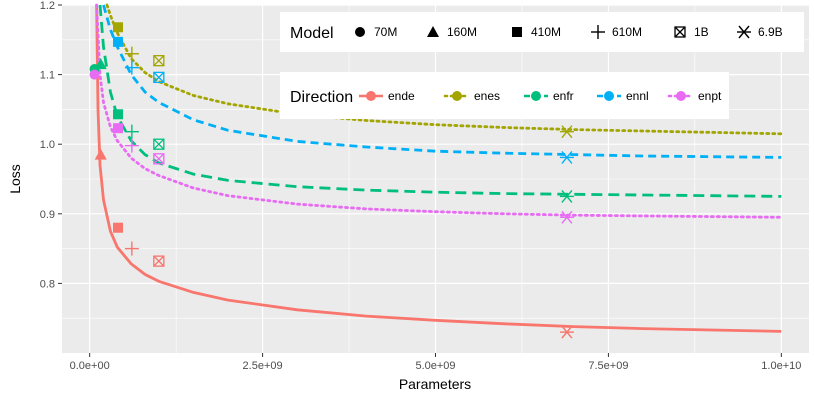 The height and width of the screenshot is (407, 814). Describe the element at coordinates (159, 159) in the screenshot. I see `point-enpt-1B` at that location.